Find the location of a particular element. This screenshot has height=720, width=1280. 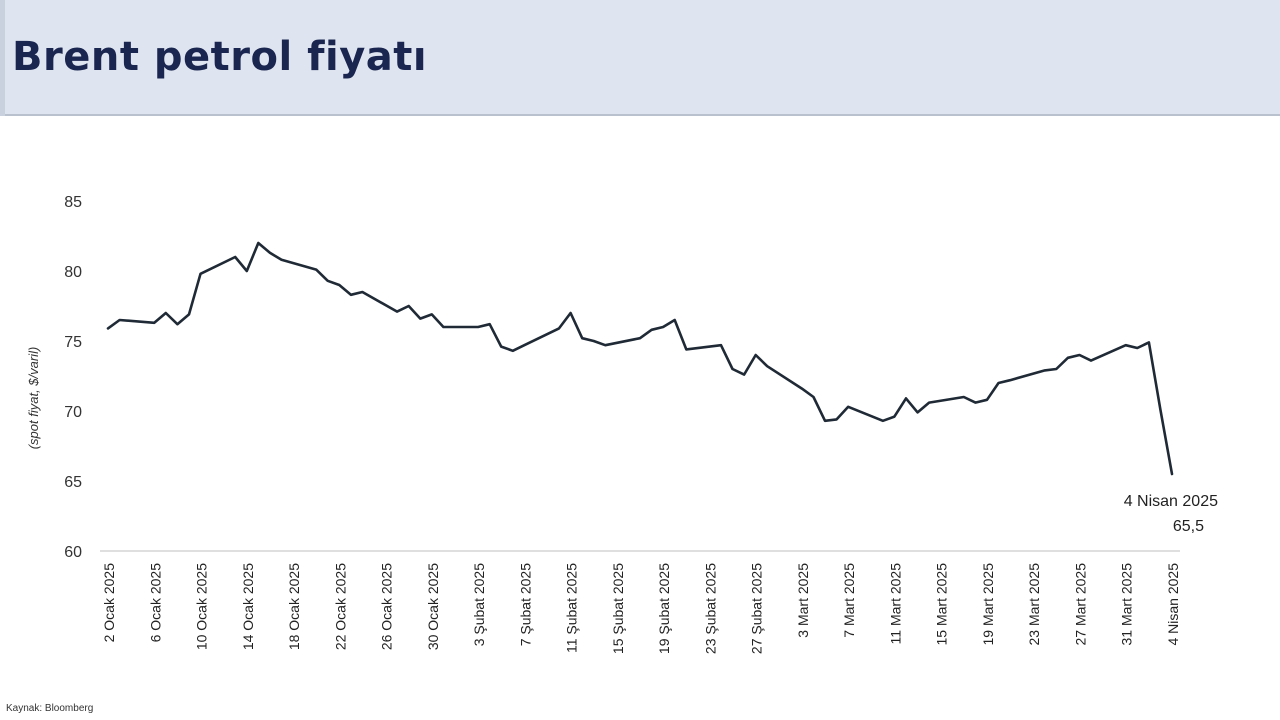

annotation-value: 65,5 is located at coordinates (1188, 526).